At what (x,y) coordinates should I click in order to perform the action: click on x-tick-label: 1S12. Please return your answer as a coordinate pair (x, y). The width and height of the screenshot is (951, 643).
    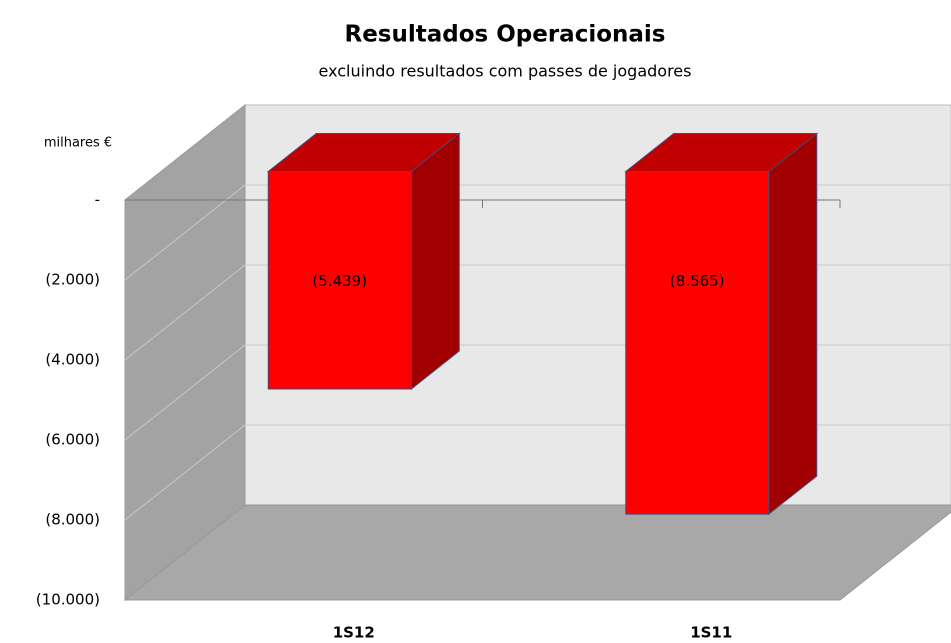
    Looking at the image, I should click on (354, 633).